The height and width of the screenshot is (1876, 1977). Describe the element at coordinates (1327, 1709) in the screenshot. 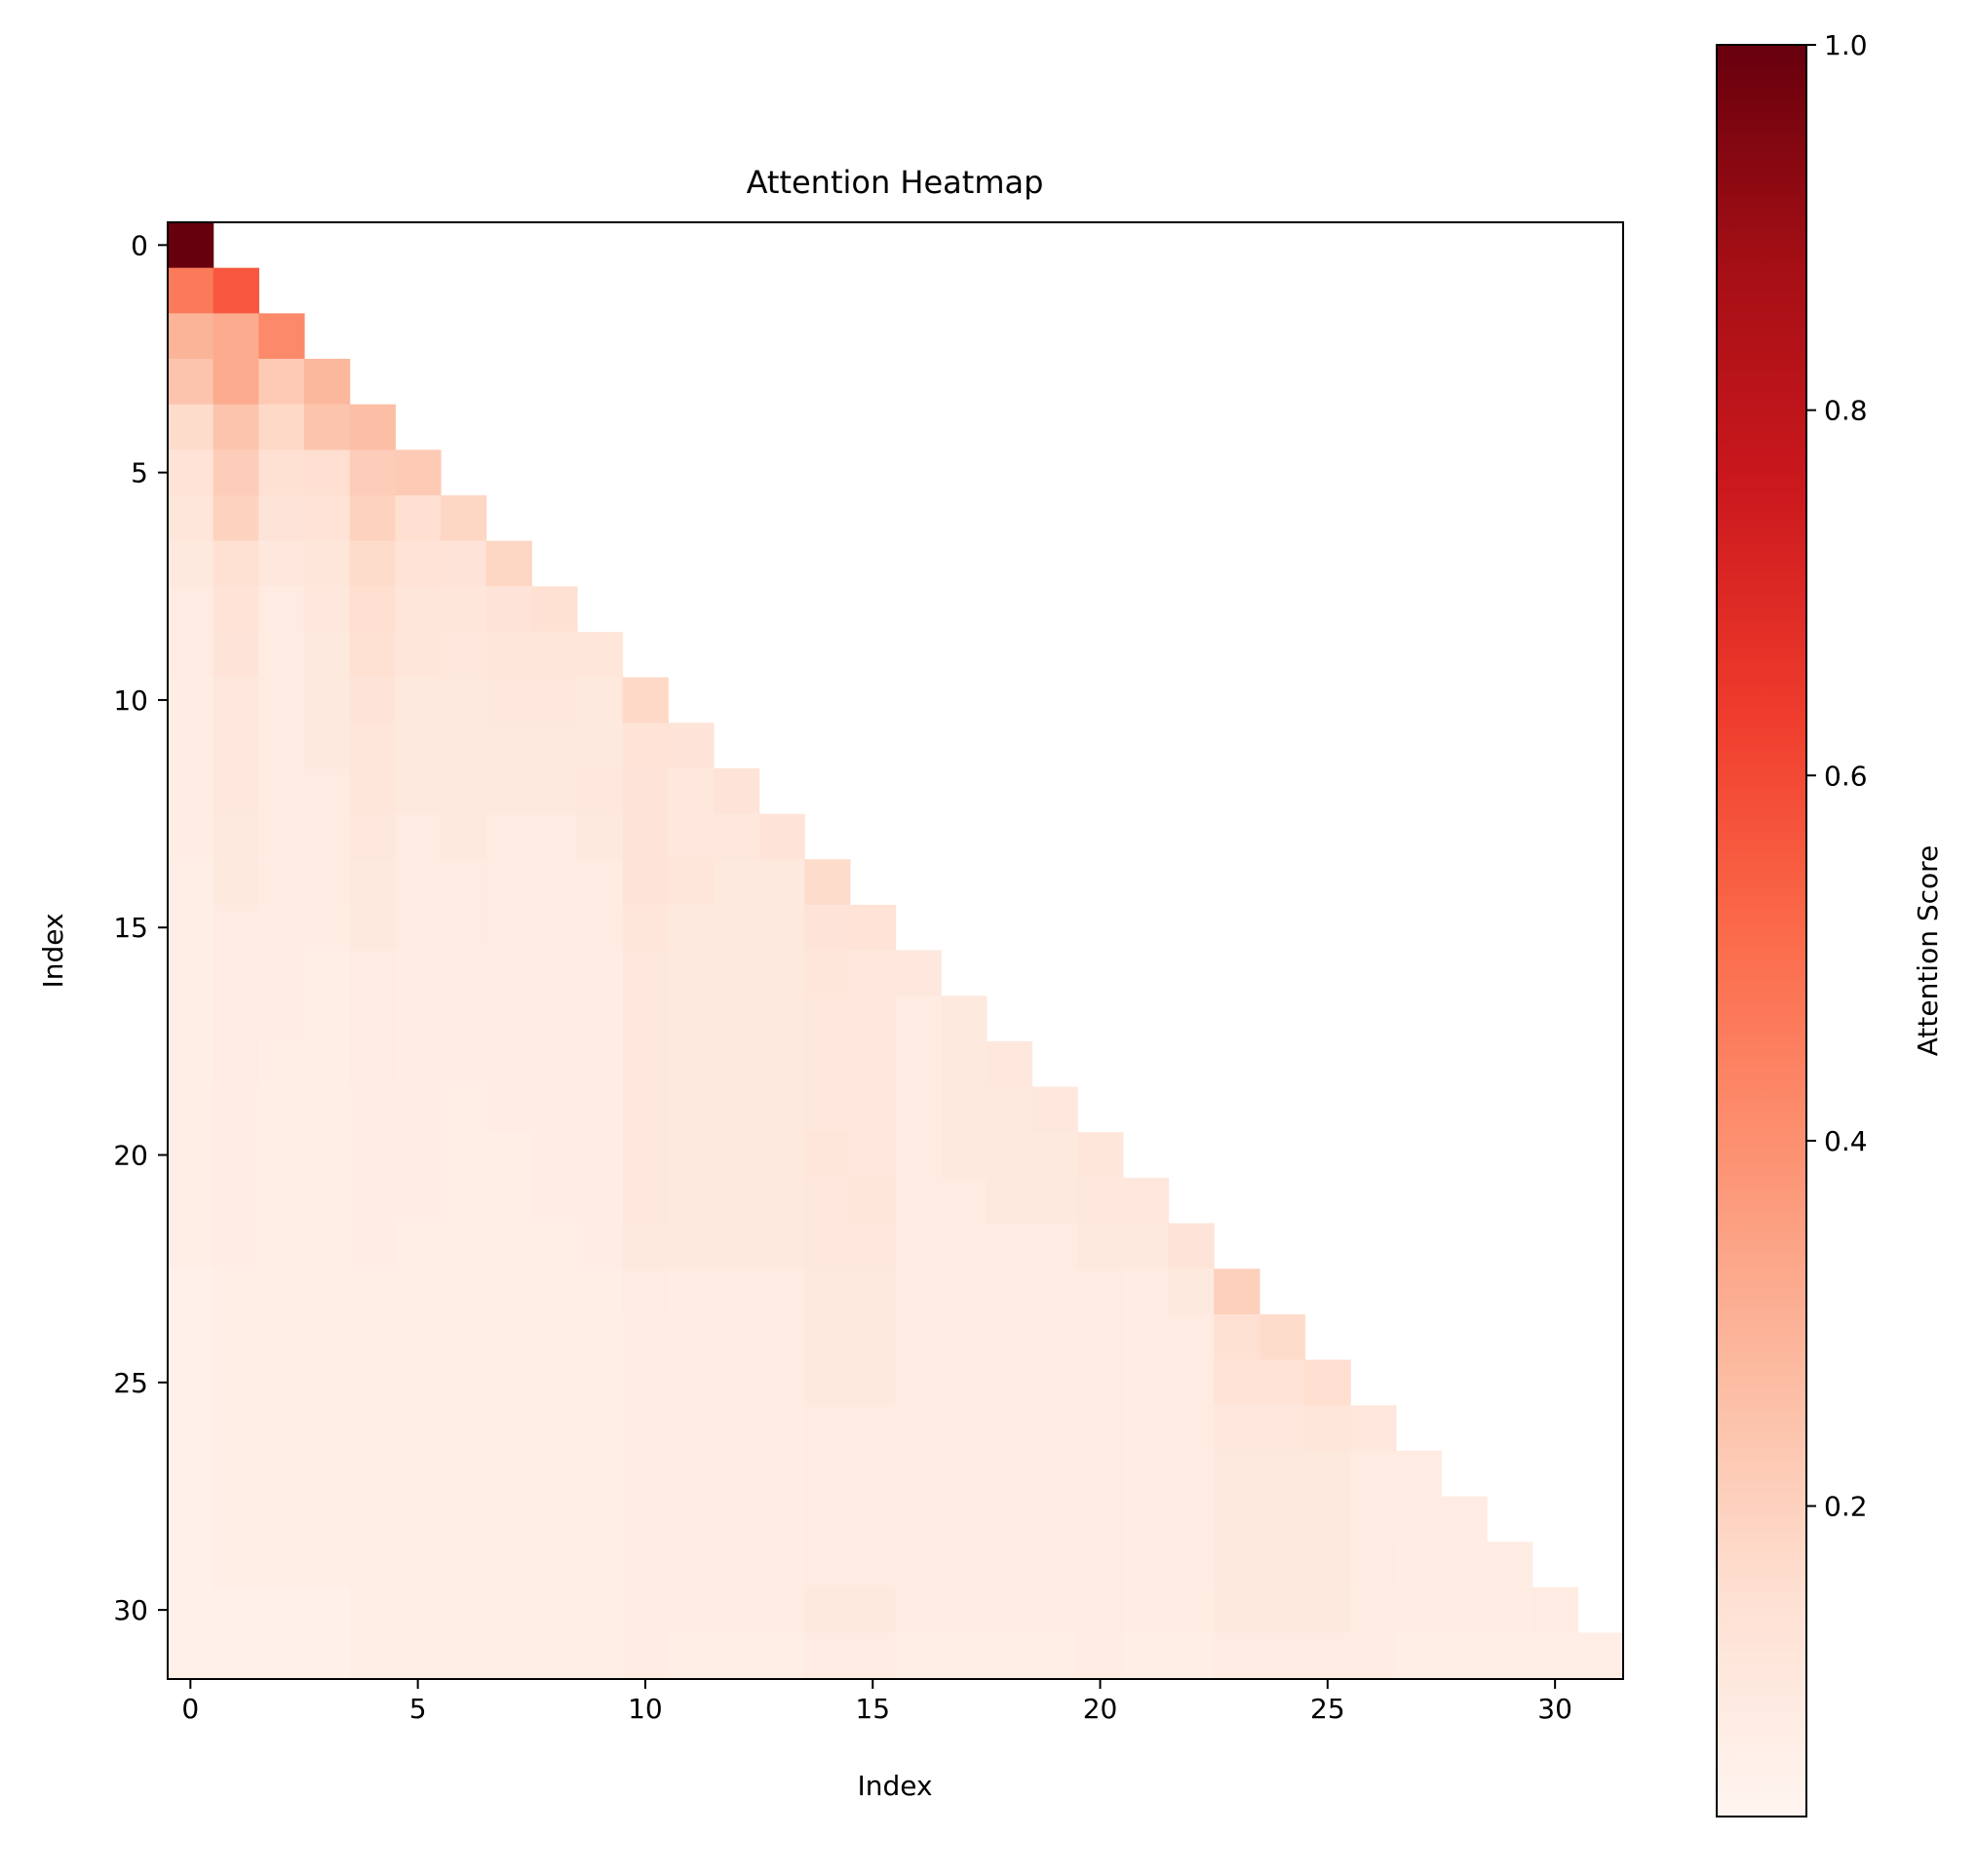

I see `x-tick-label: 25` at that location.